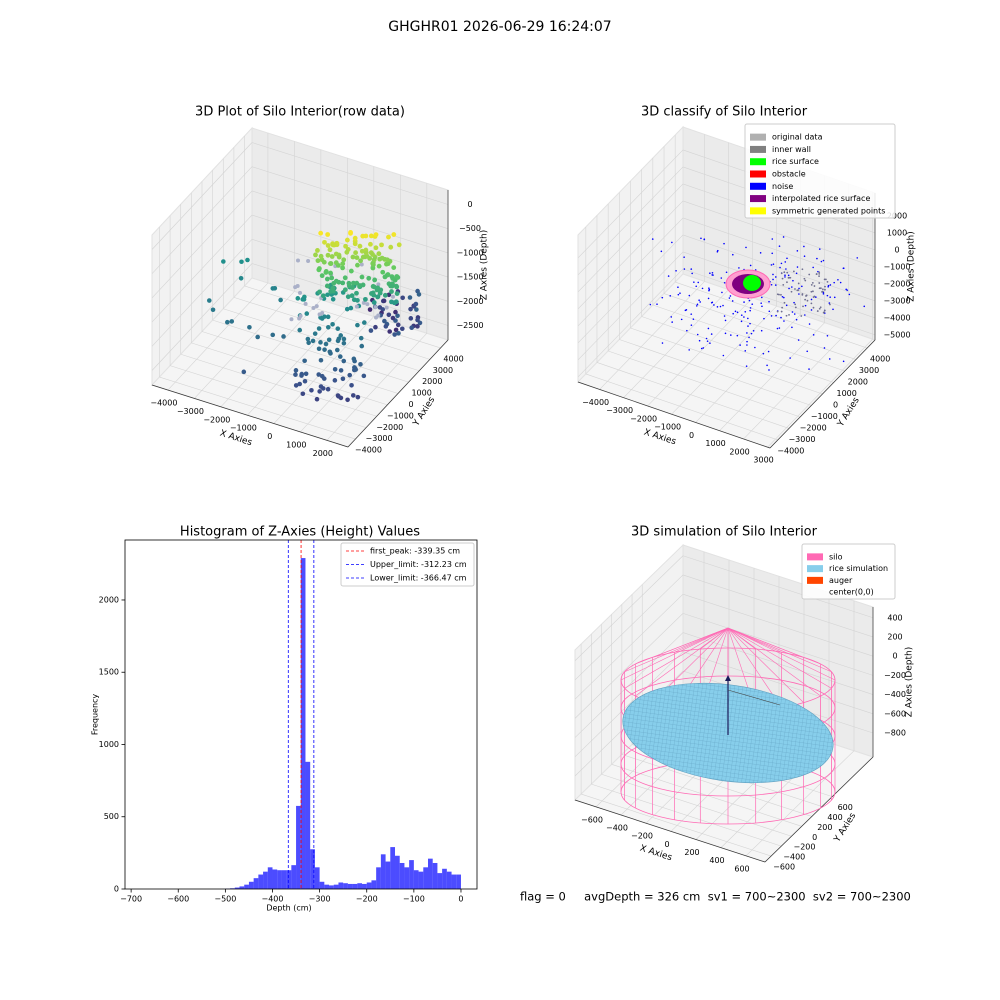  What do you see at coordinates (795, 161) in the screenshot?
I see `legend-label: rice surface` at bounding box center [795, 161].